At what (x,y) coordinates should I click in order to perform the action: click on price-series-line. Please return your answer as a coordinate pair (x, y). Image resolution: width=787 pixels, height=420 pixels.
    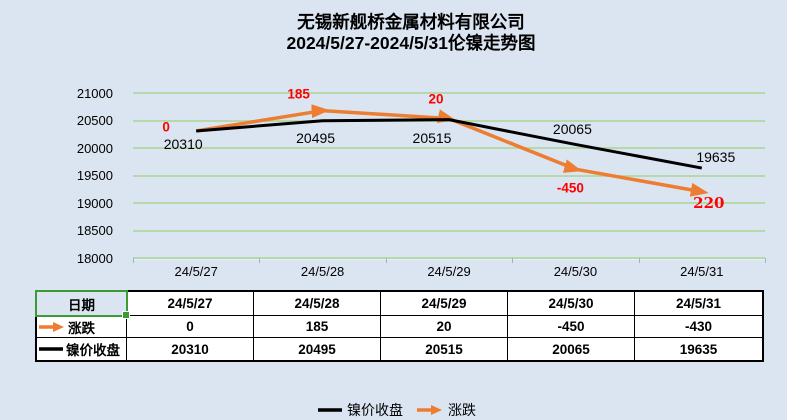
    Looking at the image, I should click on (449, 144).